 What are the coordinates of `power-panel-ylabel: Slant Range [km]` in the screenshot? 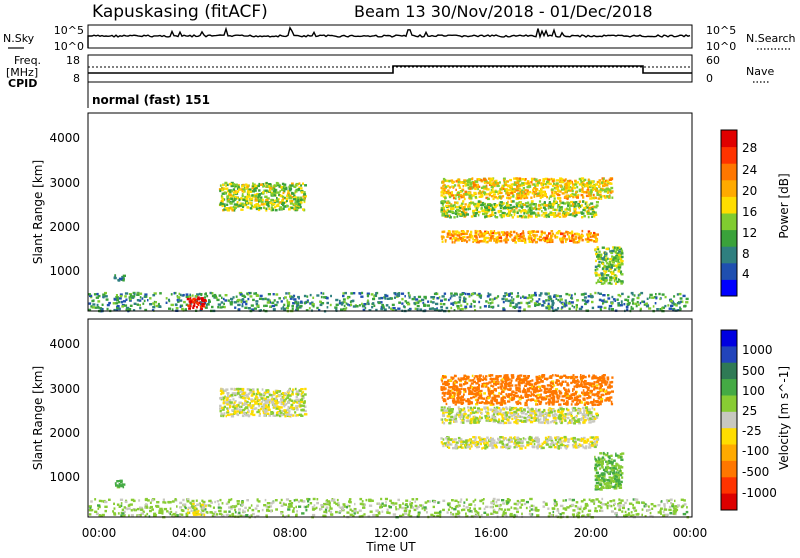 It's located at (38, 212).